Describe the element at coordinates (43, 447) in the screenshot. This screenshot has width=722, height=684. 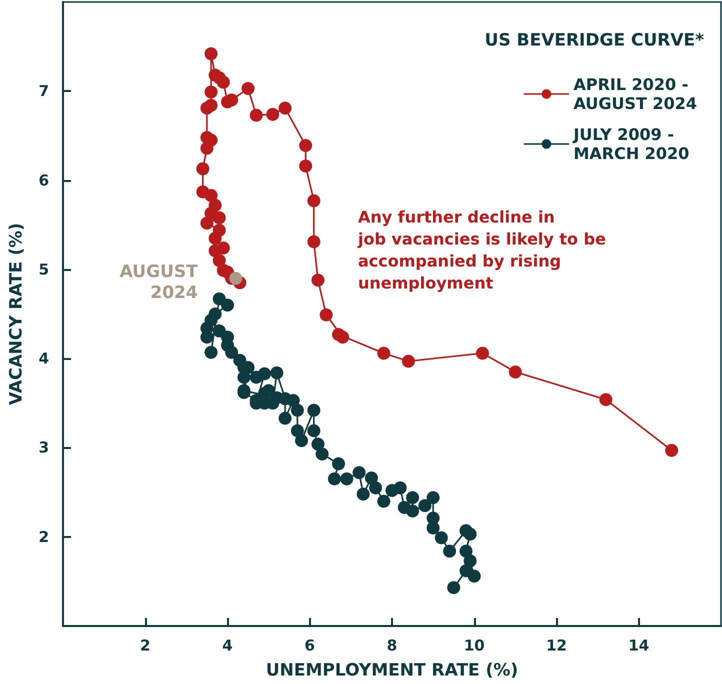
I see `y-tick-label: 3` at that location.